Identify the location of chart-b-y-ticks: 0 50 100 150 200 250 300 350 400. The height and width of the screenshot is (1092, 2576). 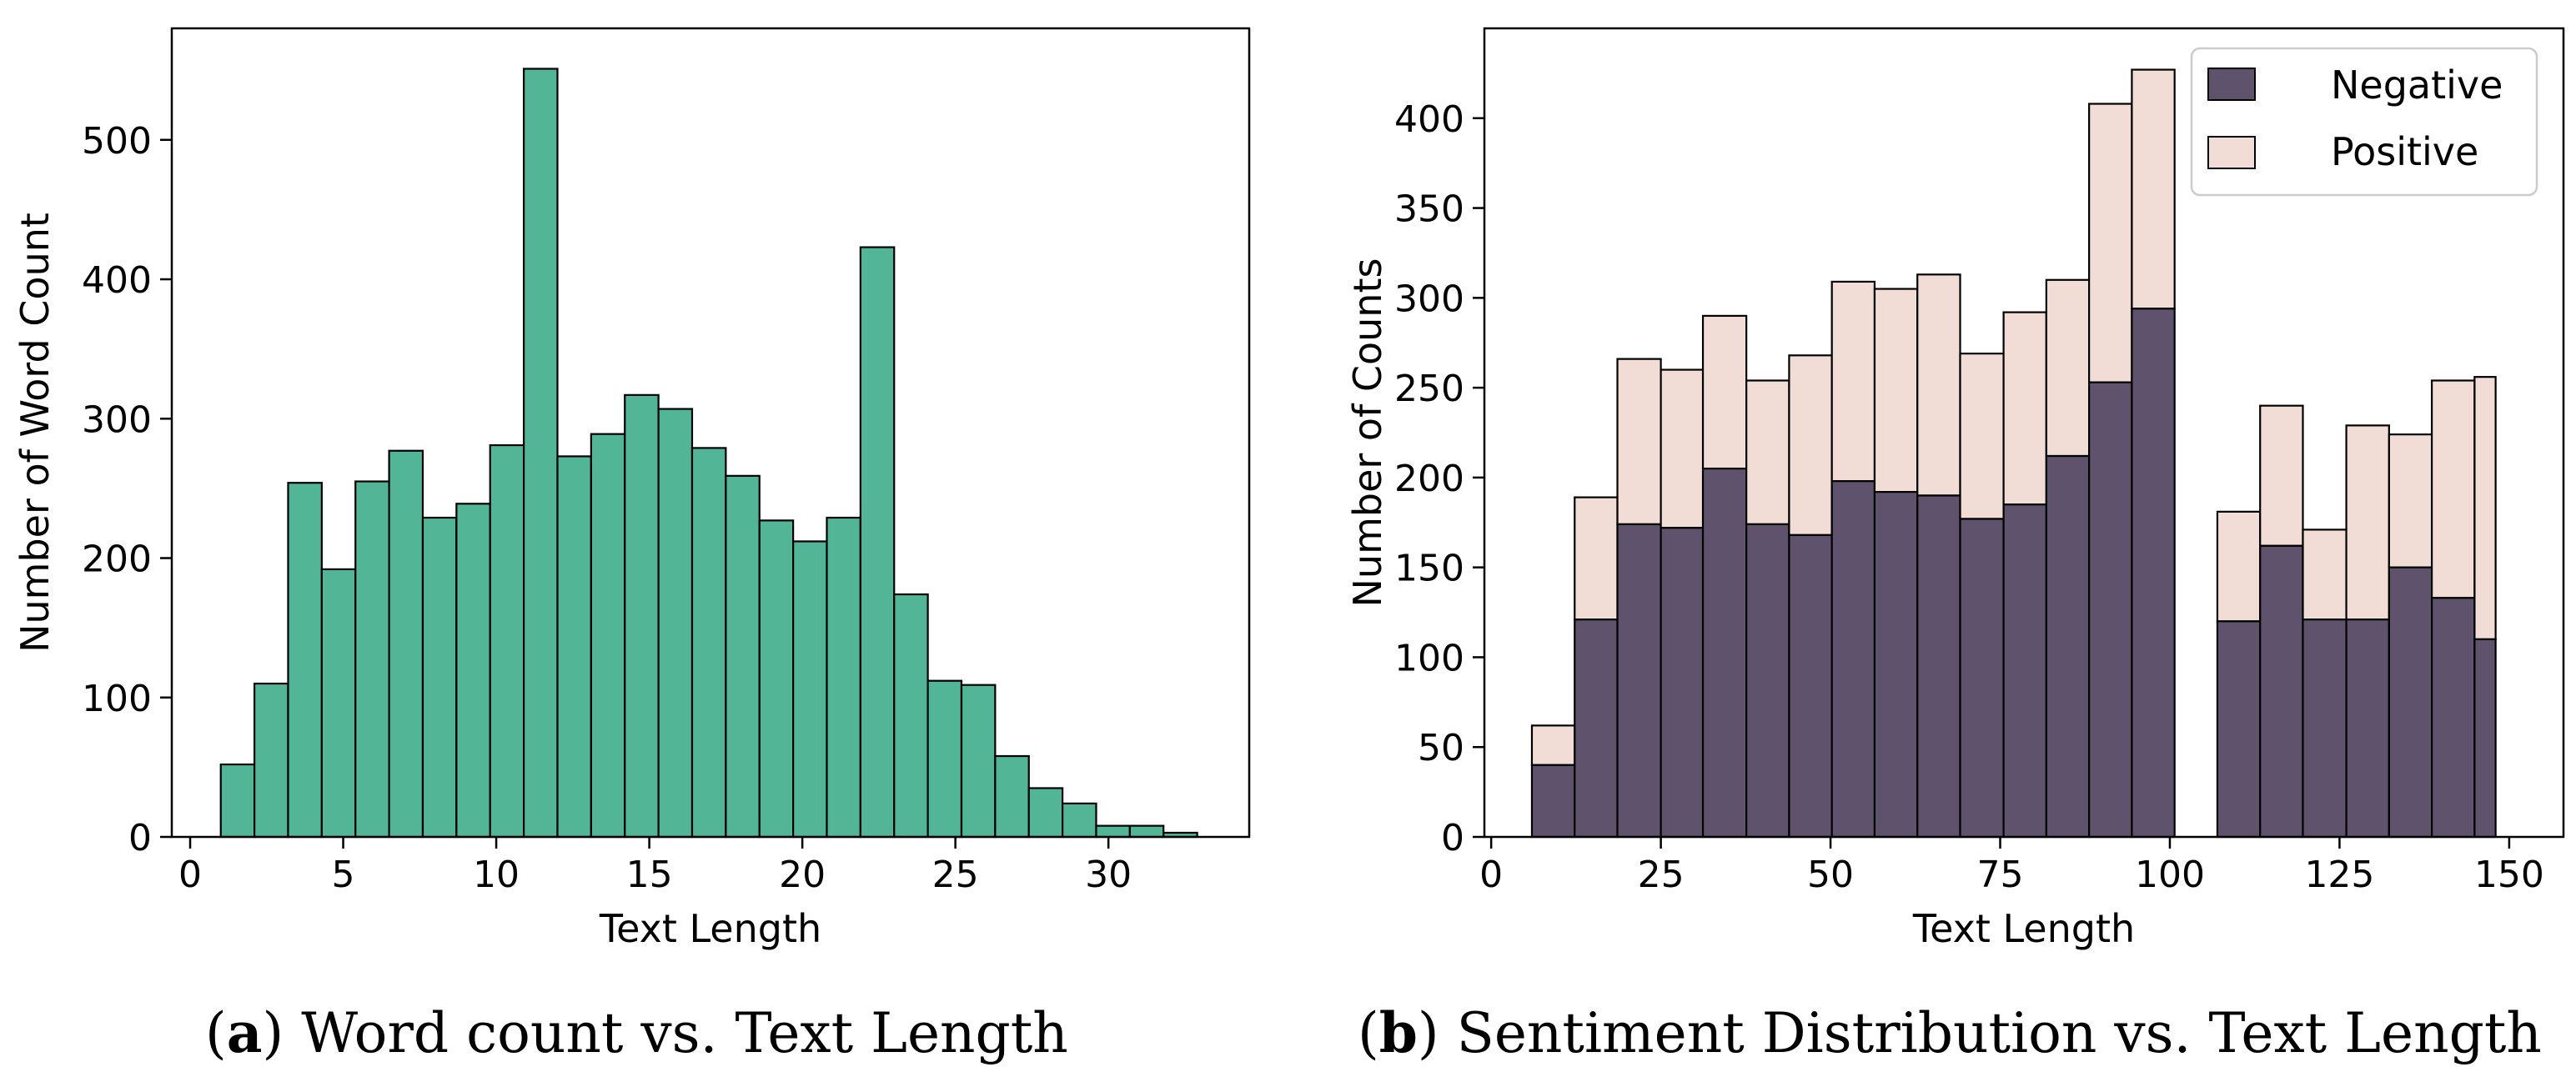
(1439, 478).